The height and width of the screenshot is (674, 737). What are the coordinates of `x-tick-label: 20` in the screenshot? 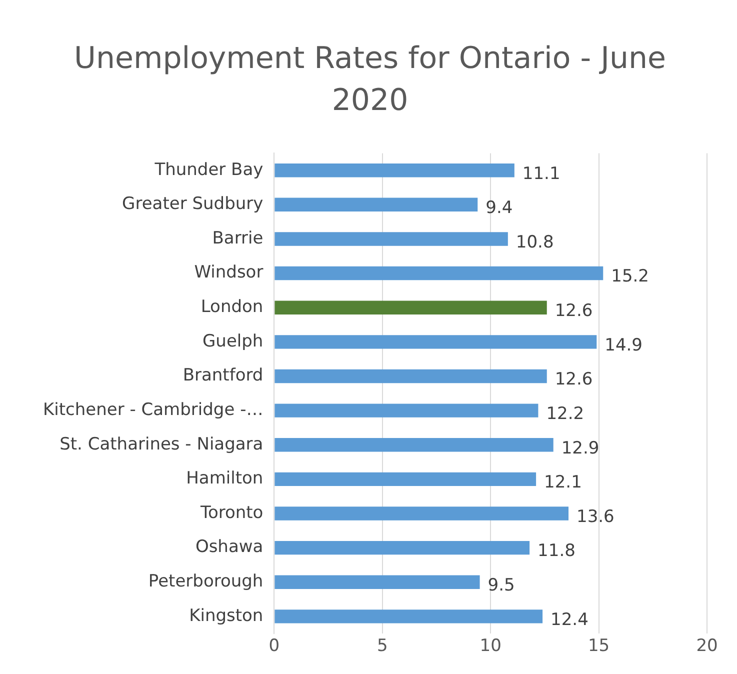 It's located at (707, 646).